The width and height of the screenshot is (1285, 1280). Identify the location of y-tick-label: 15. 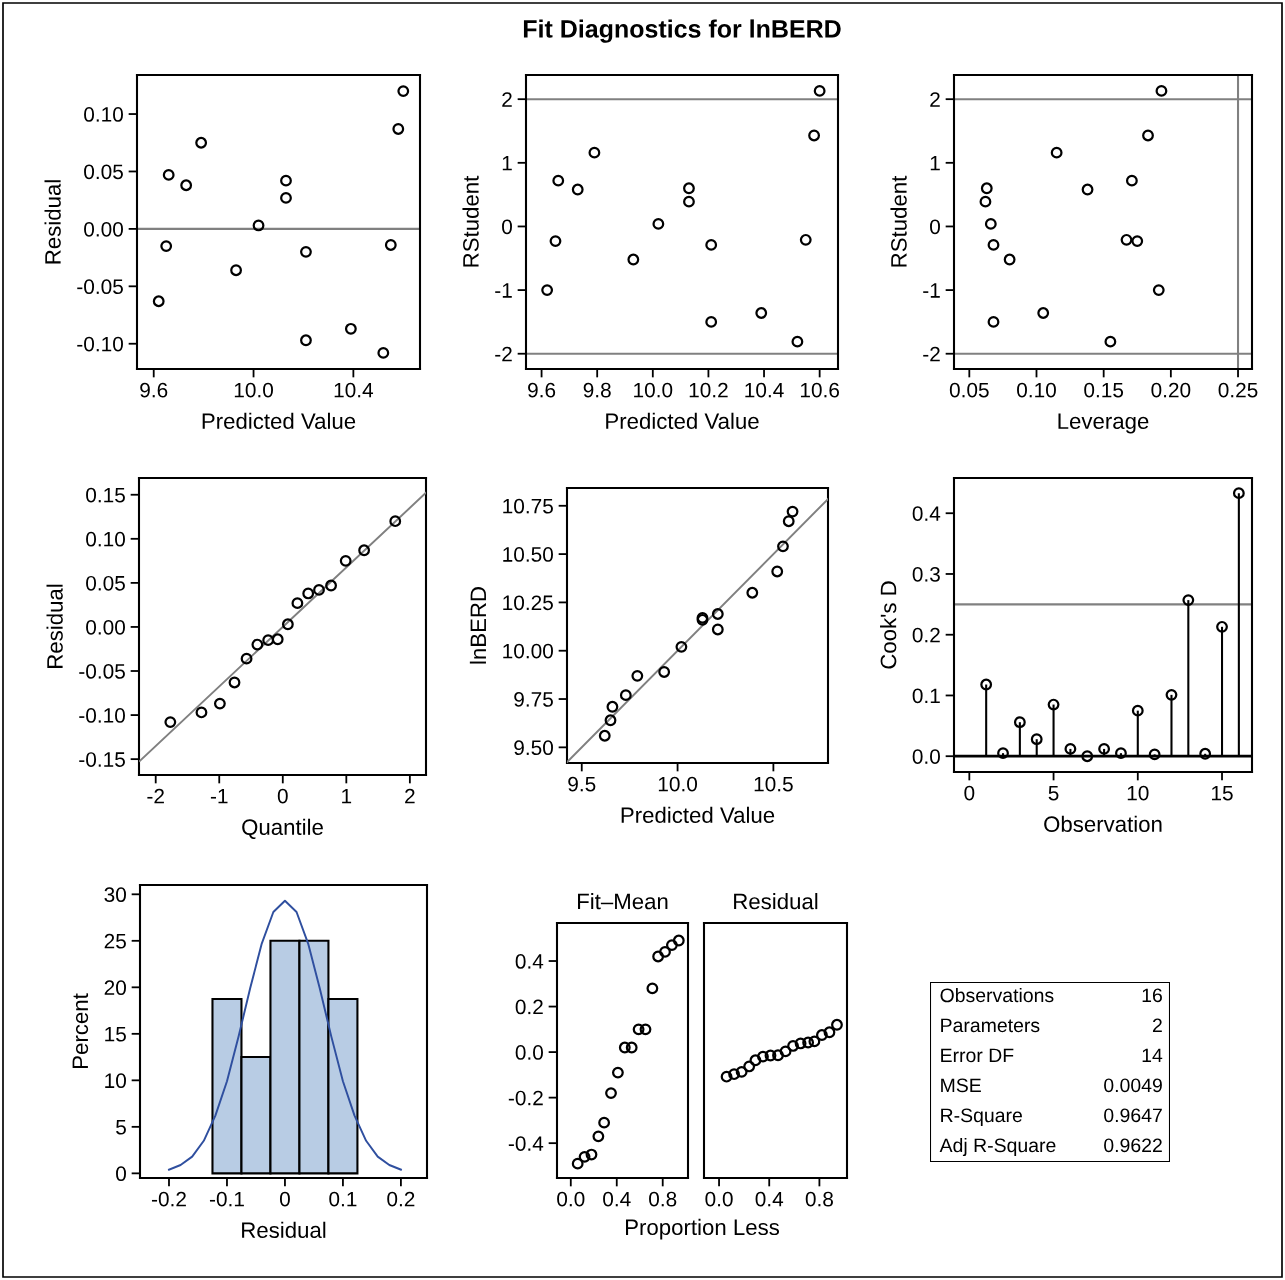
(115, 1034).